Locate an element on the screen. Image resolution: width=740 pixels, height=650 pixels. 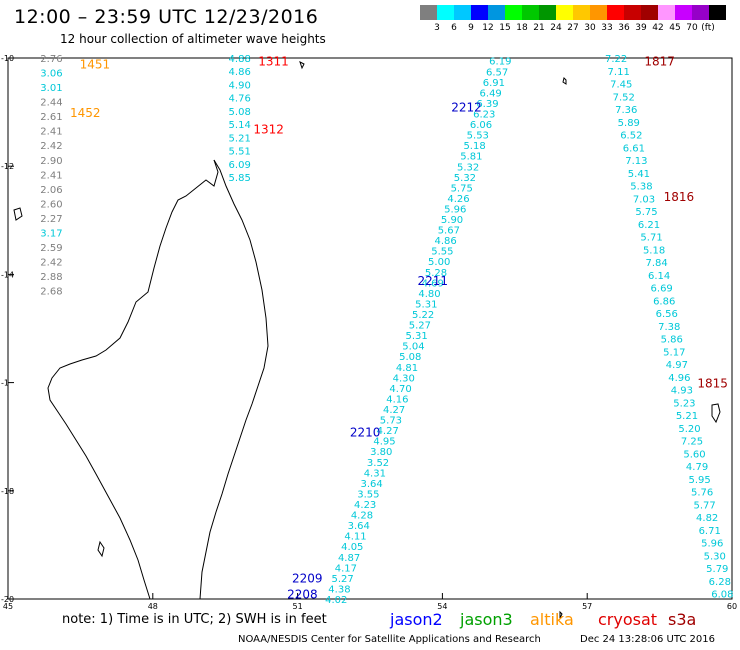
wave-height-value: 6.49 is located at coordinates (491, 93).